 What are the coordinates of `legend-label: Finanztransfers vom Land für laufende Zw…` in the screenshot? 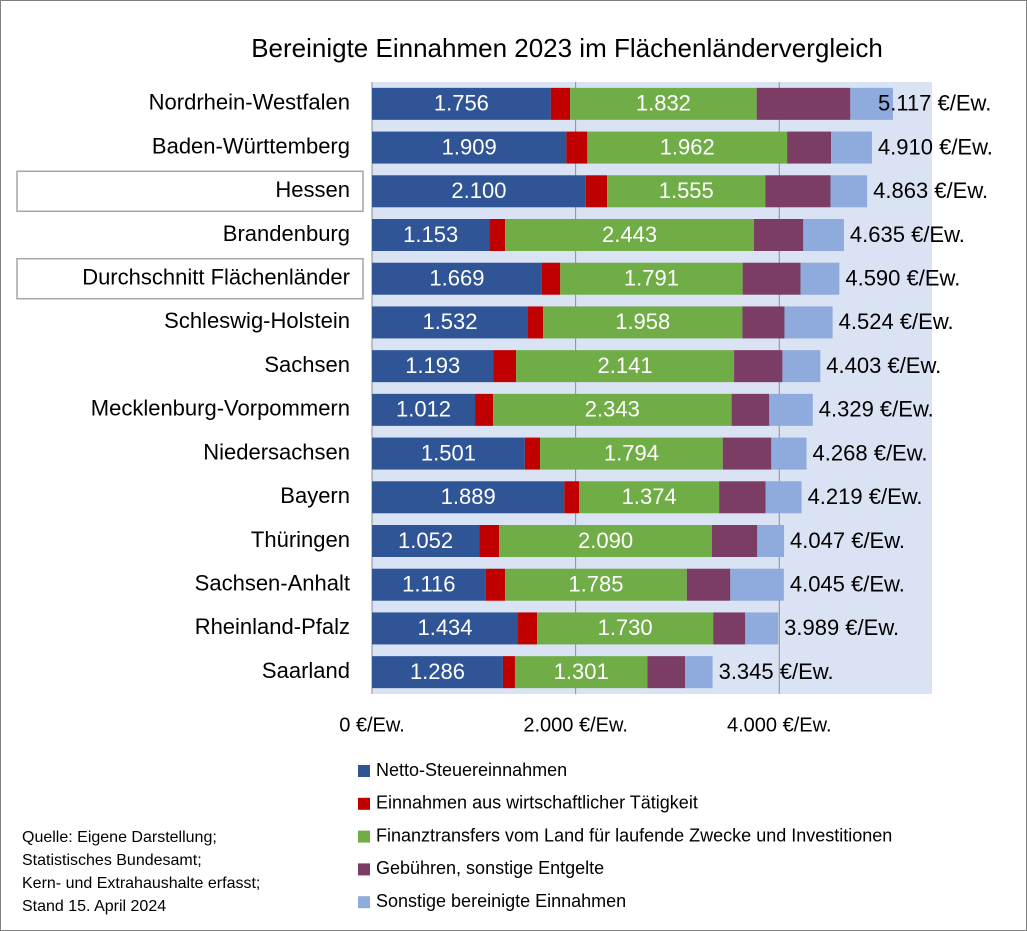 It's located at (634, 835).